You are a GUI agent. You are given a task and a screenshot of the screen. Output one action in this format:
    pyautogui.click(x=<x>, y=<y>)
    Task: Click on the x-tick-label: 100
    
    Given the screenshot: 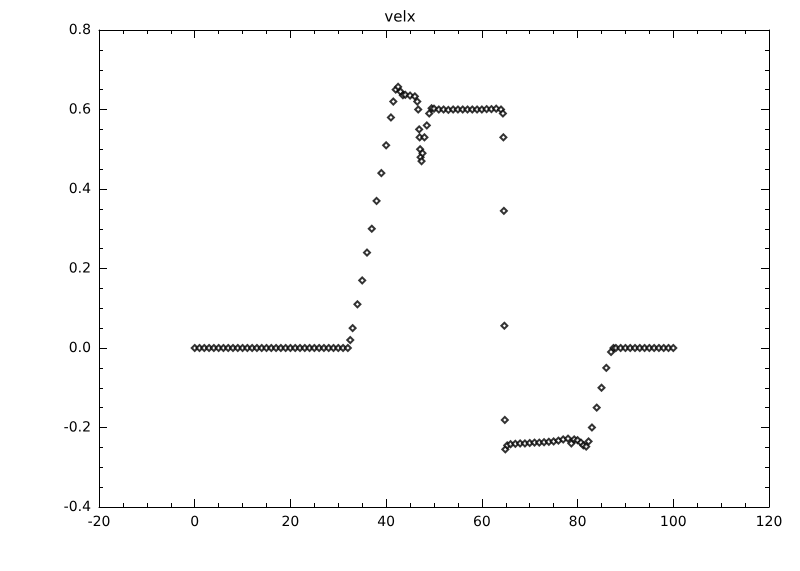 What is the action you would take?
    pyautogui.click(x=673, y=522)
    